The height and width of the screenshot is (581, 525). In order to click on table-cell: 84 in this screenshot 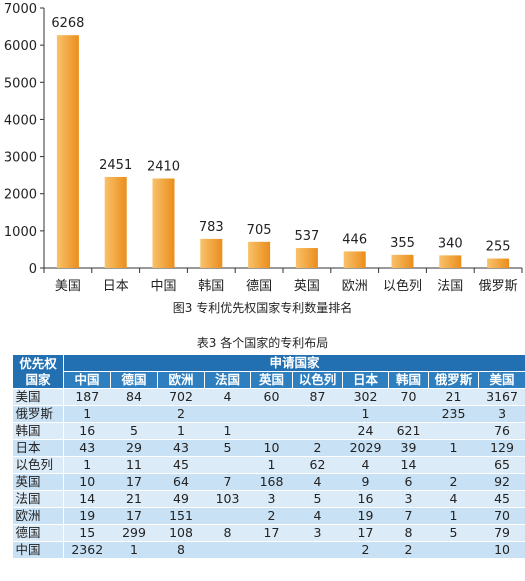, I will do `click(134, 397)`.